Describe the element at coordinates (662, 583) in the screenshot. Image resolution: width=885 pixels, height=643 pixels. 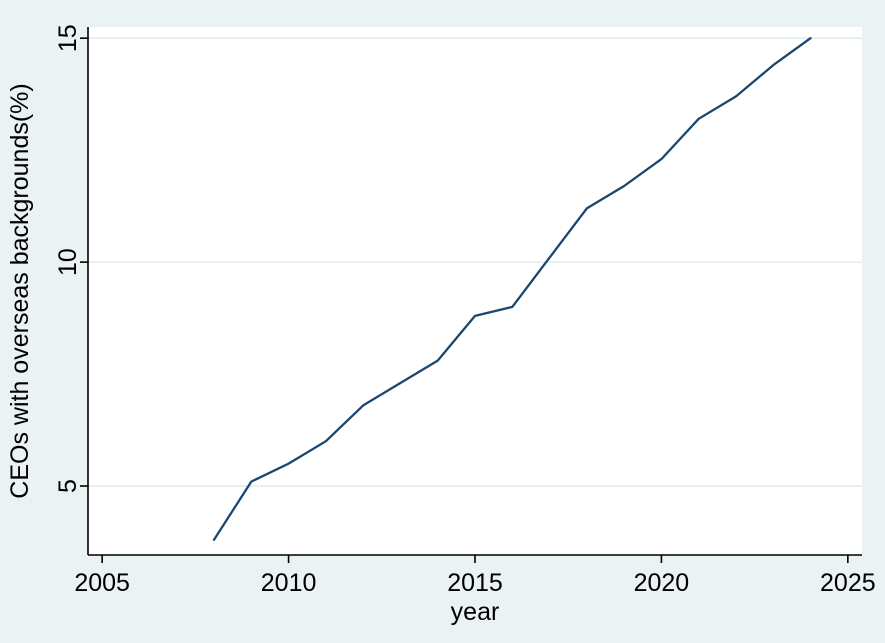
I see `x-tick-label: 2020` at that location.